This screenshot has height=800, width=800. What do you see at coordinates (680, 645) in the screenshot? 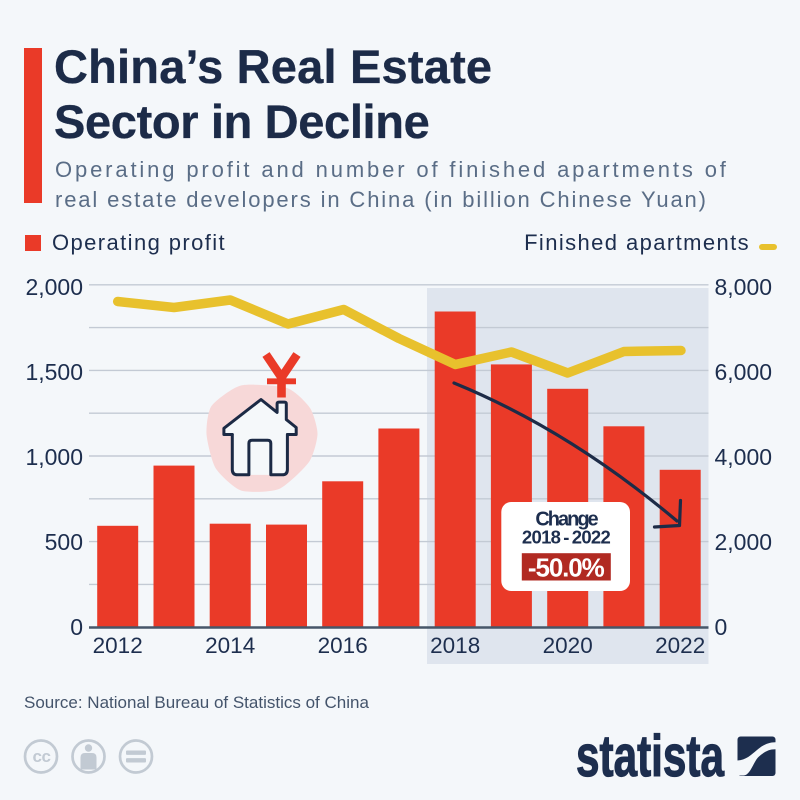
I see `svg-text: 2022` at bounding box center [680, 645].